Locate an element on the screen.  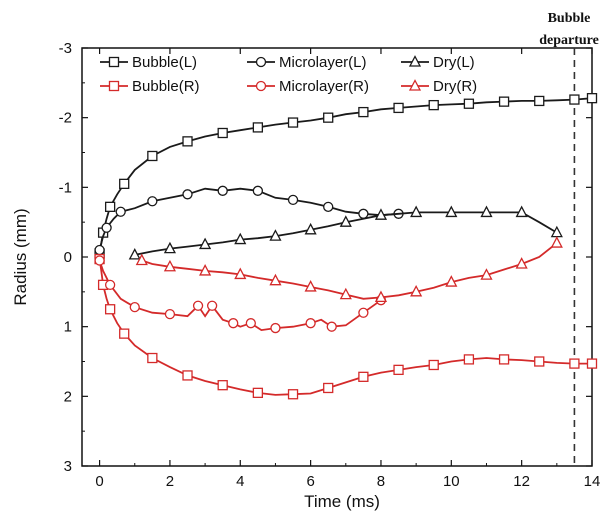
legend-label: Microlayer(R) is located at coordinates (324, 86).